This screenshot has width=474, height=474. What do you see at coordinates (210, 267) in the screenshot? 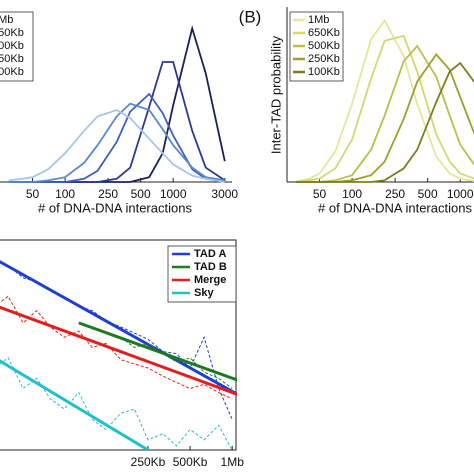
I see `legend-label: TAD B` at bounding box center [210, 267].